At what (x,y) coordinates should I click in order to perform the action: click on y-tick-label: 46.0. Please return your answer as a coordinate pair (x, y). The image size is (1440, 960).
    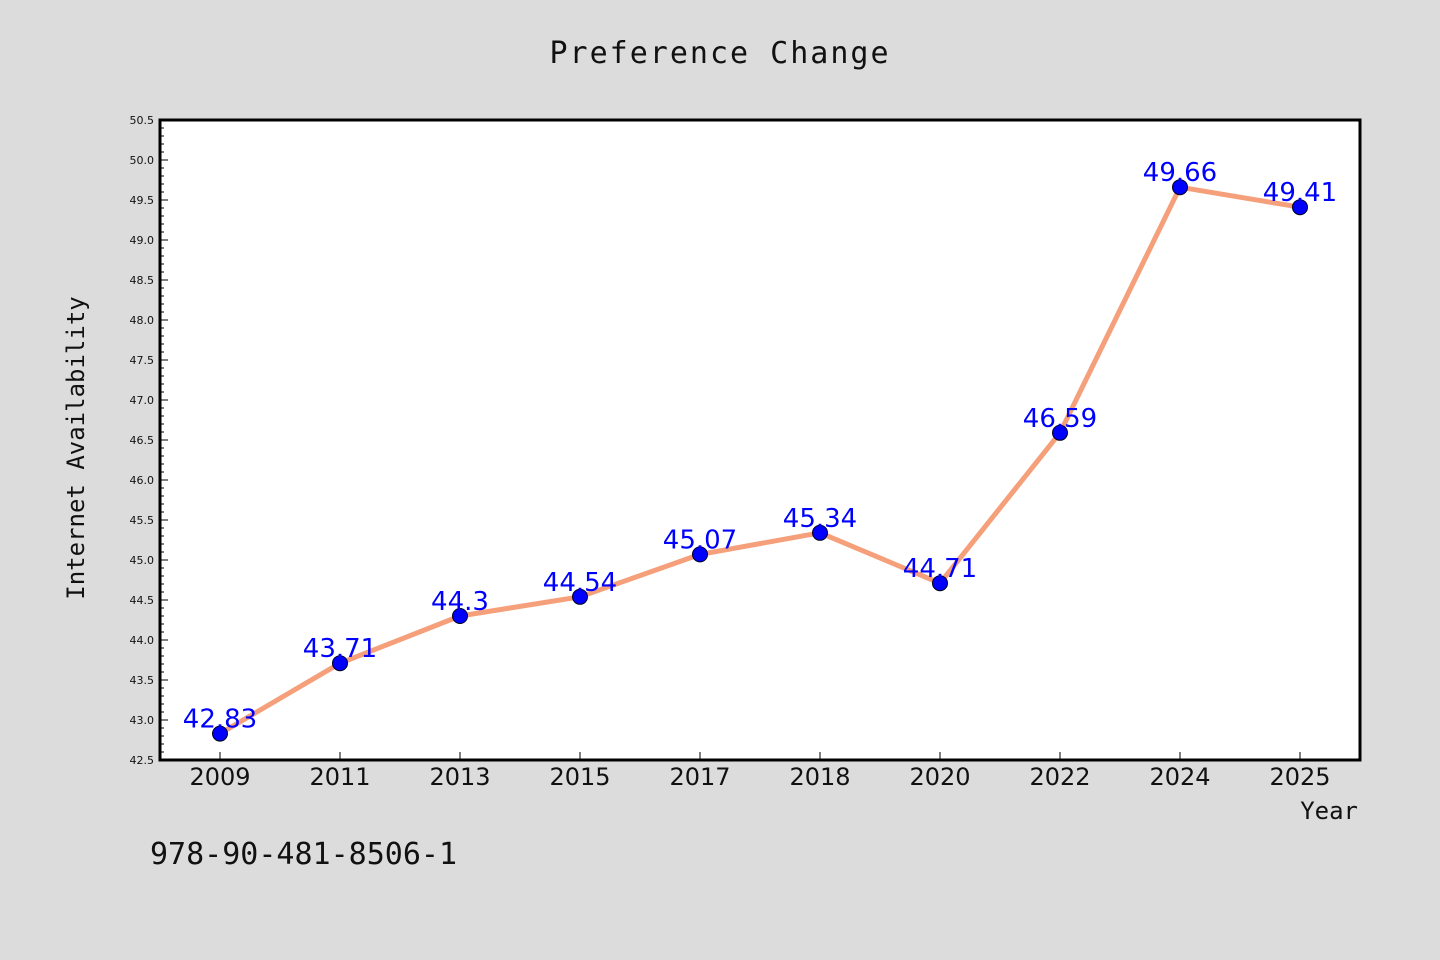
    Looking at the image, I should click on (142, 480).